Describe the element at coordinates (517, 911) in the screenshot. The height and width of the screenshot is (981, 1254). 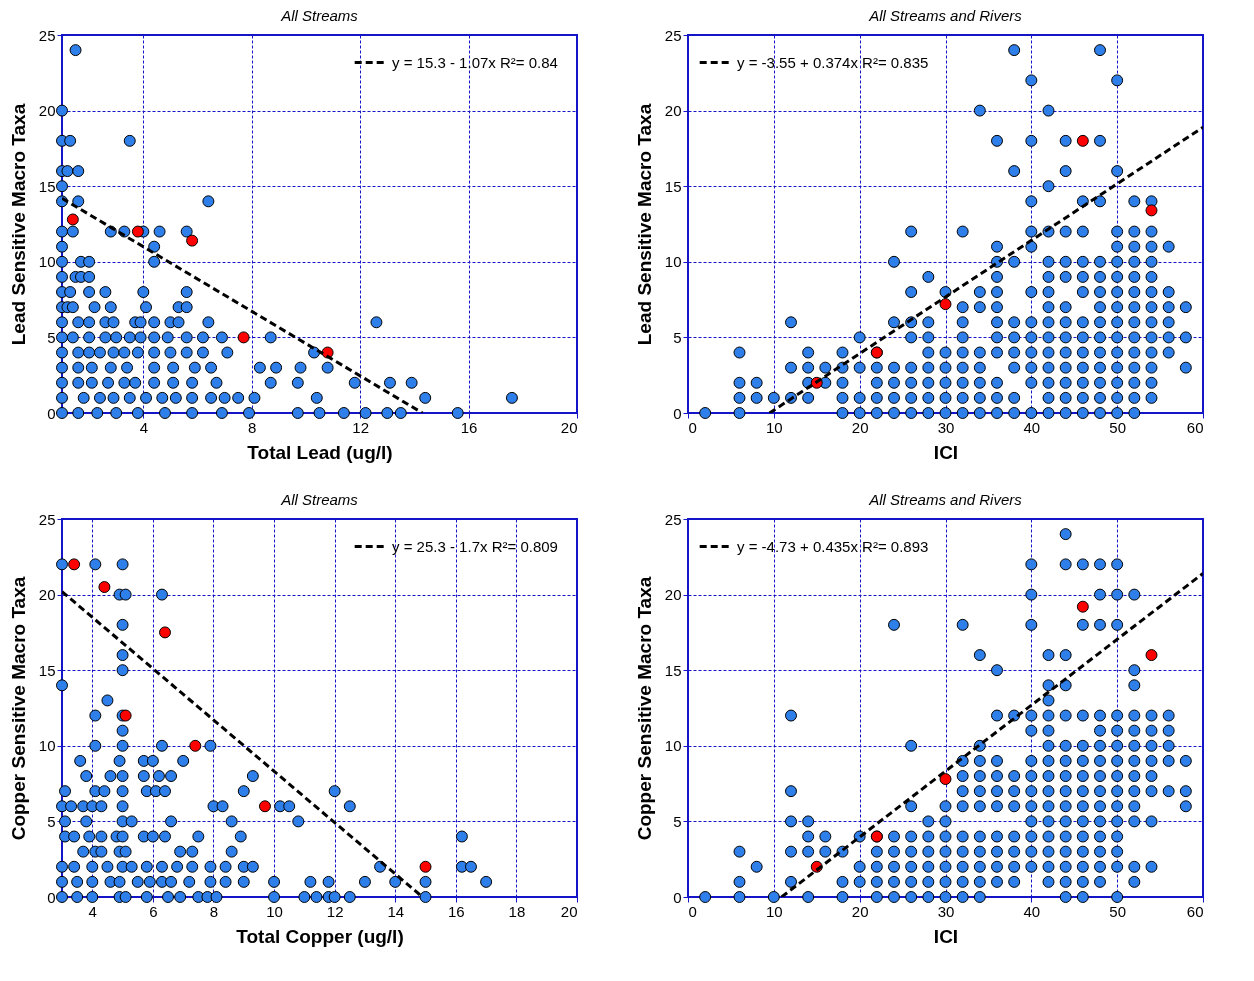
I see `x-tick-label: 18` at that location.